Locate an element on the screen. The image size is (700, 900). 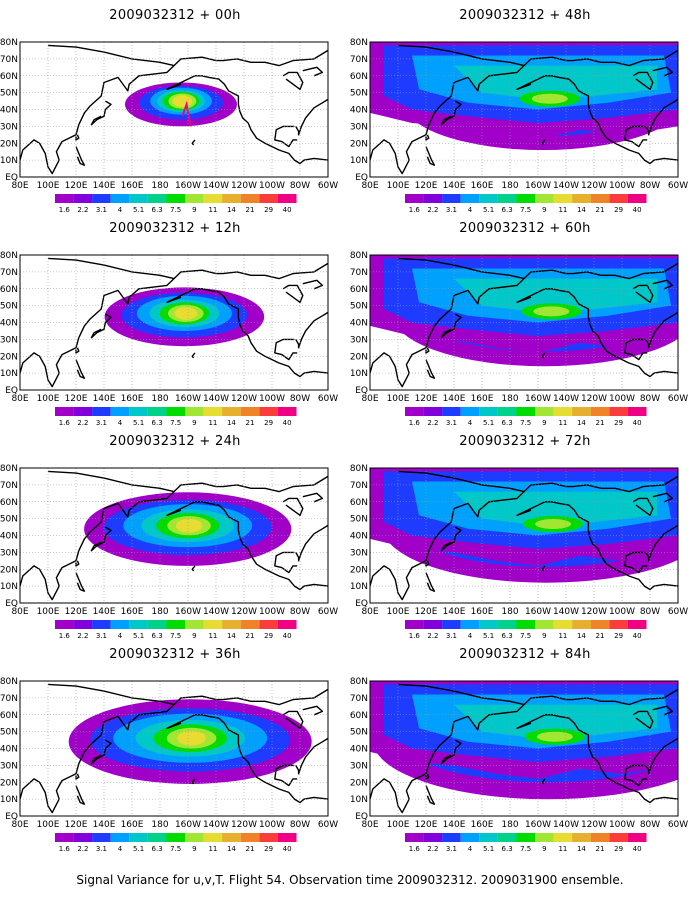
latitude-label: 60N is located at coordinates (359, 503).